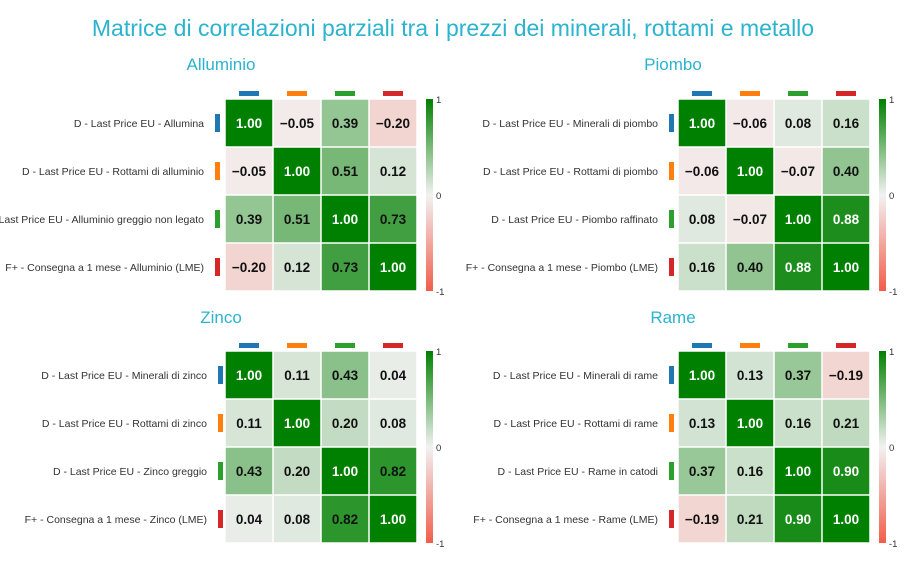 Image resolution: width=906 pixels, height=561 pixels. What do you see at coordinates (221, 64) in the screenshot?
I see `panel-title: Alluminio` at bounding box center [221, 64].